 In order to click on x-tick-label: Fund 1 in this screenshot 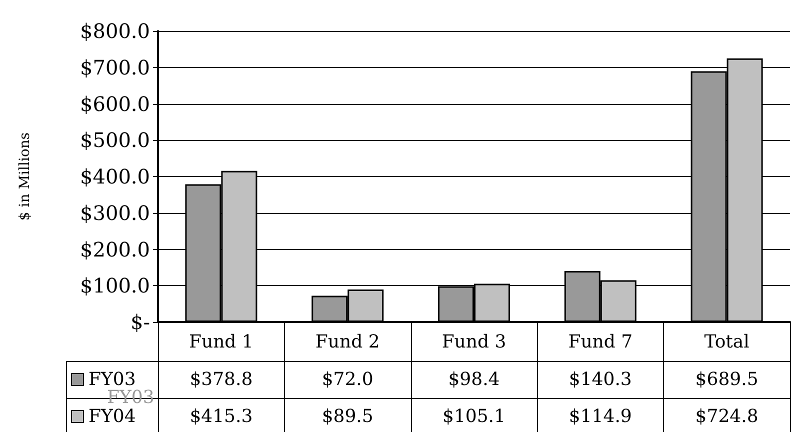, I will do `click(221, 342)`.